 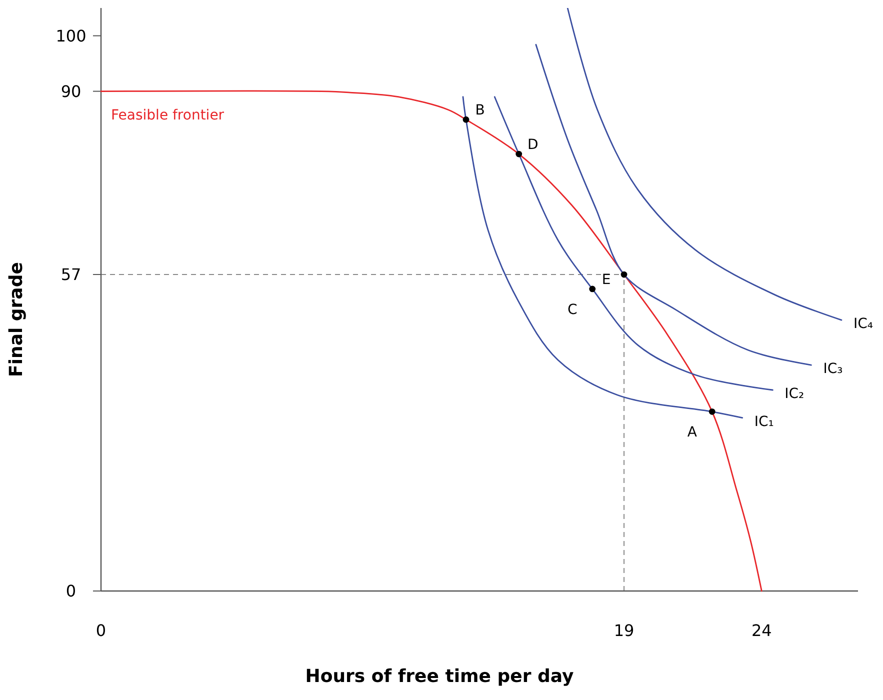 I want to click on x-axis-title: Hours of free time per day, so click(x=439, y=676).